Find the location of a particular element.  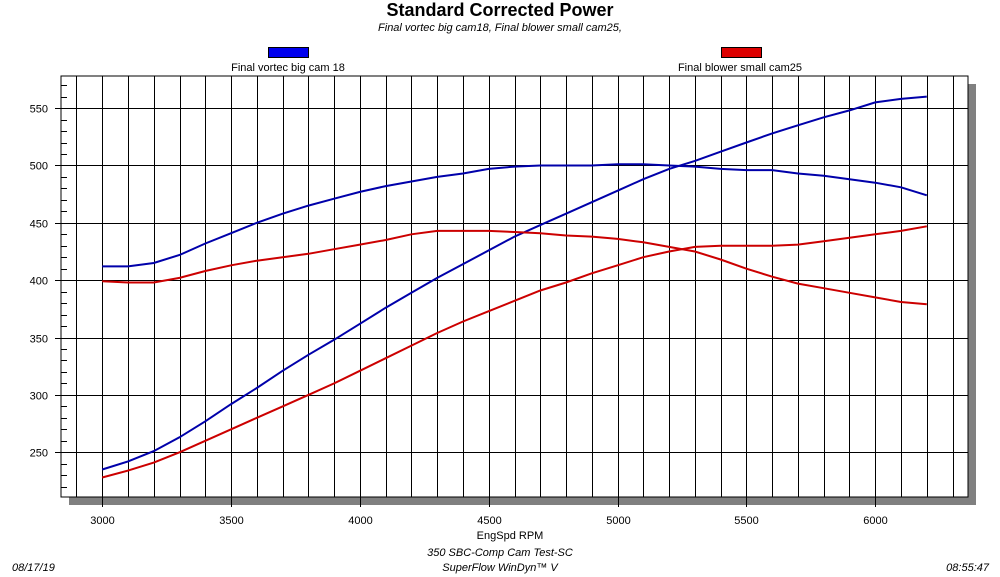

x-tick-label: 4000 is located at coordinates (360, 521).